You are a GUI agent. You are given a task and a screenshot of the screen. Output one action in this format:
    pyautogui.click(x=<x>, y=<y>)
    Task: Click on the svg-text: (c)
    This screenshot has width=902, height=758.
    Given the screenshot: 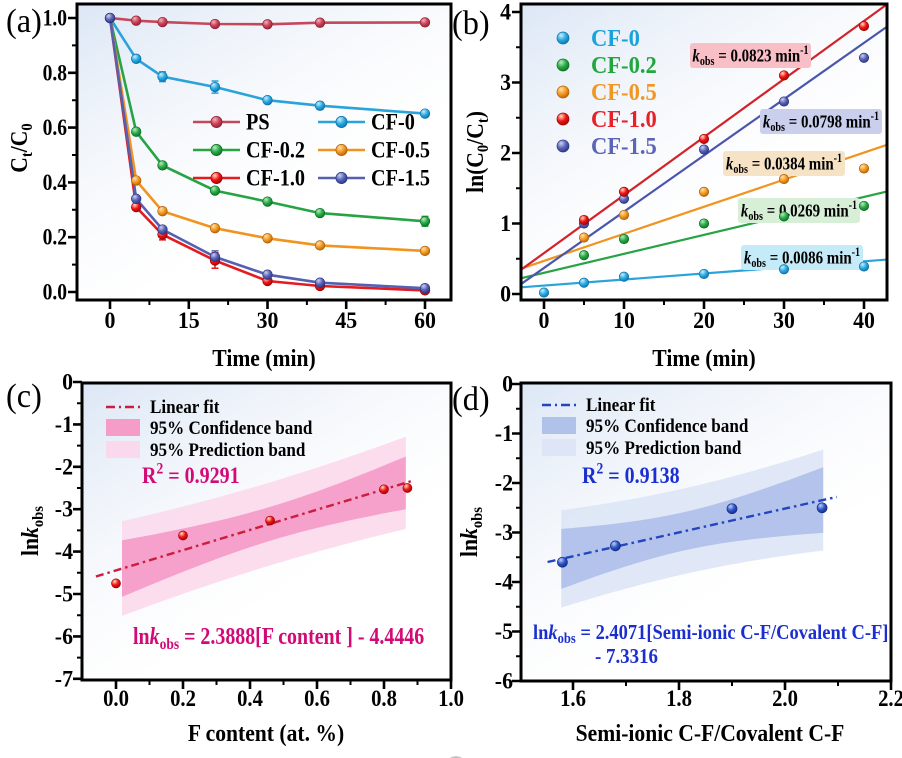 What is the action you would take?
    pyautogui.click(x=24, y=396)
    